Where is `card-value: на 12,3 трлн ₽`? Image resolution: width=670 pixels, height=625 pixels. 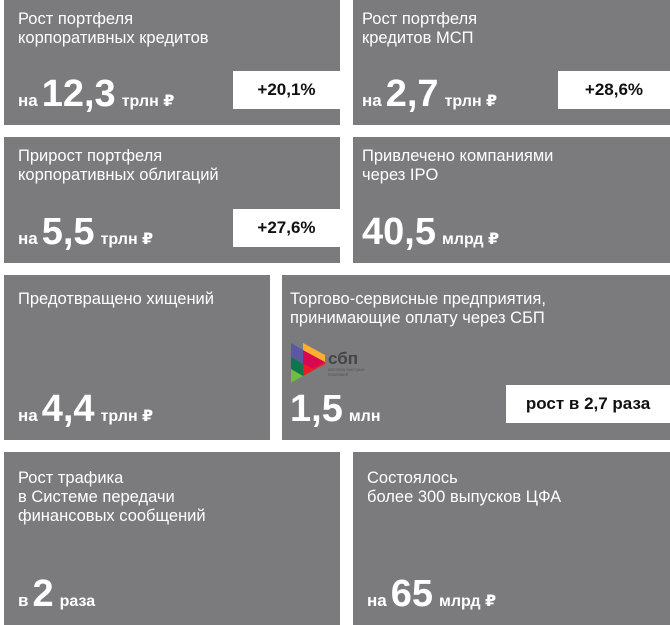 card-value: на 12,3 трлн ₽ is located at coordinates (96, 94).